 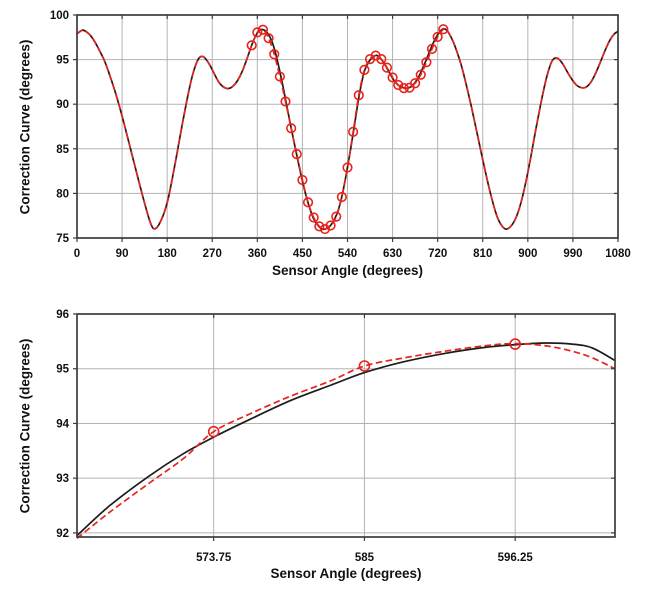 I want to click on top-chart-xlabel: Sensor Angle (degrees), so click(x=347, y=270).